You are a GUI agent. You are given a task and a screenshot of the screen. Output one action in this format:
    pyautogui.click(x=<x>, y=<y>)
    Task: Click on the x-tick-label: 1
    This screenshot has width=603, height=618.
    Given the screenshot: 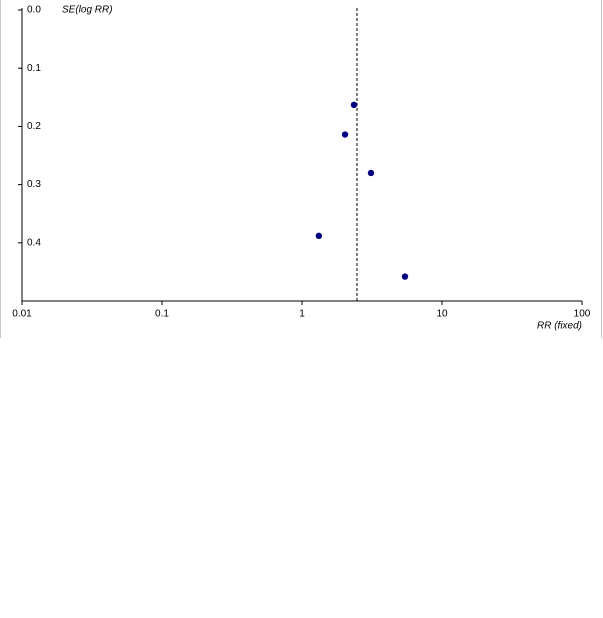 What is the action you would take?
    pyautogui.click(x=302, y=314)
    